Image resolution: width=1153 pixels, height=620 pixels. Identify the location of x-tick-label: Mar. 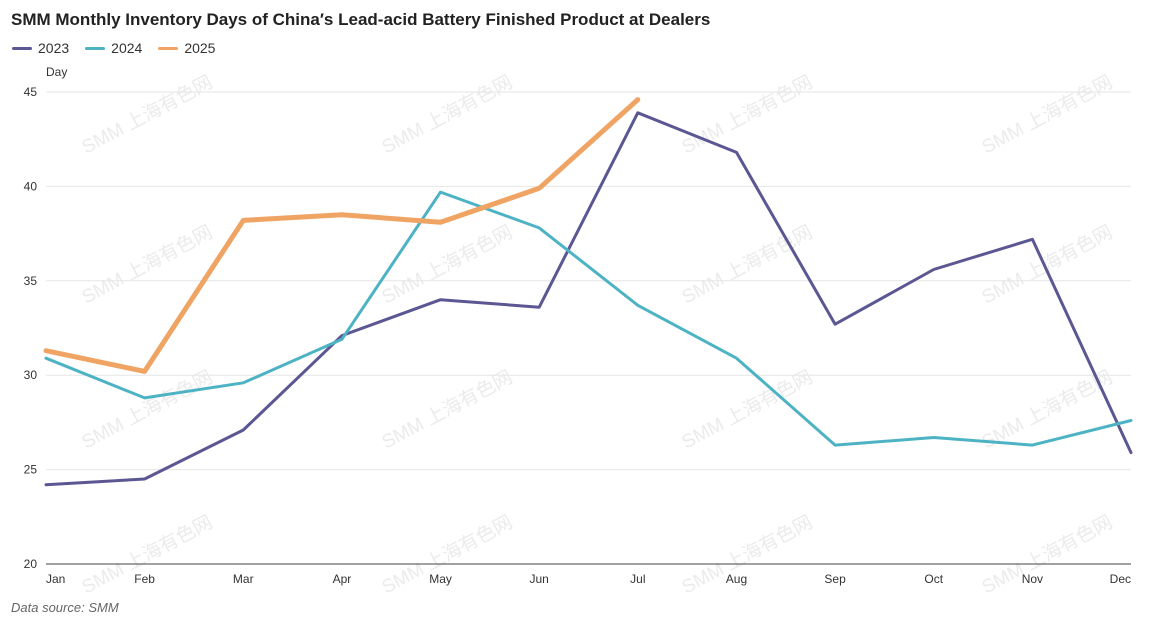
(243, 579).